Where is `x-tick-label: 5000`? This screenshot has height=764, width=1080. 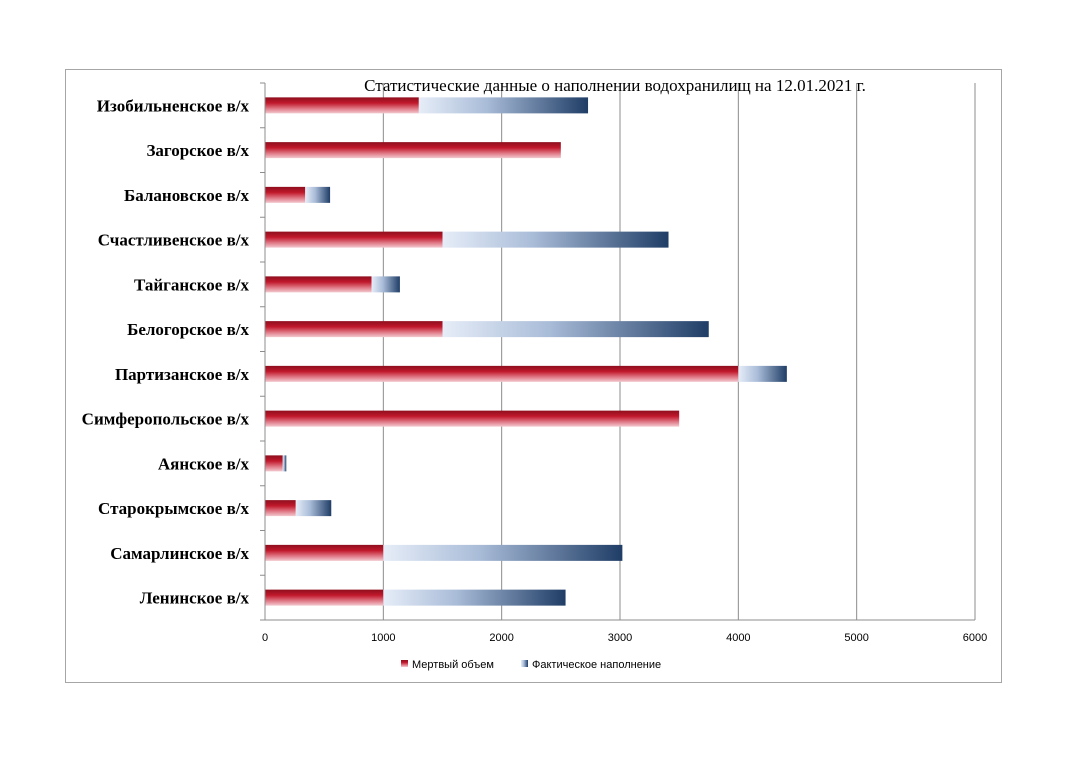
x-tick-label: 5000 is located at coordinates (856, 638).